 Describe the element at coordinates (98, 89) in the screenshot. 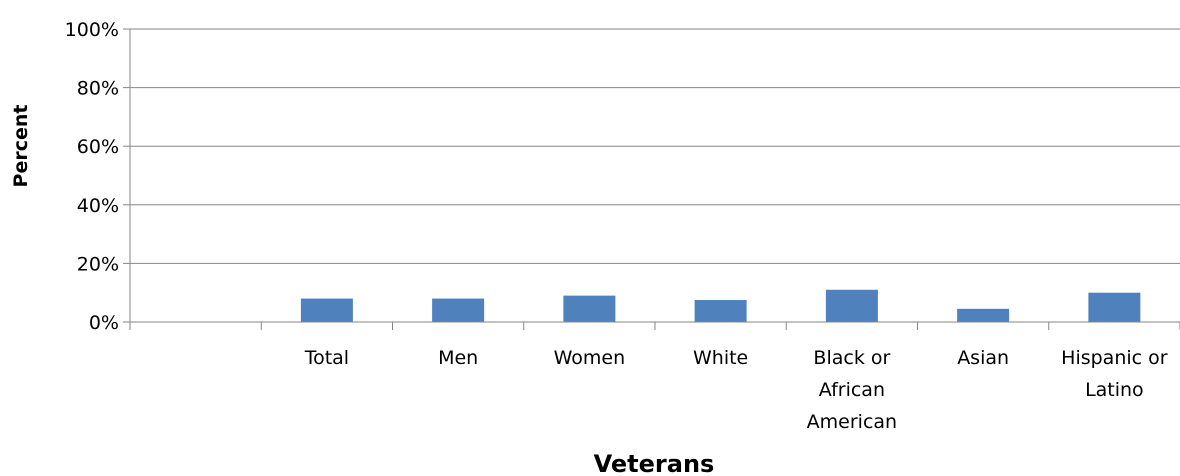

I see `y-tick-label: 80%` at that location.